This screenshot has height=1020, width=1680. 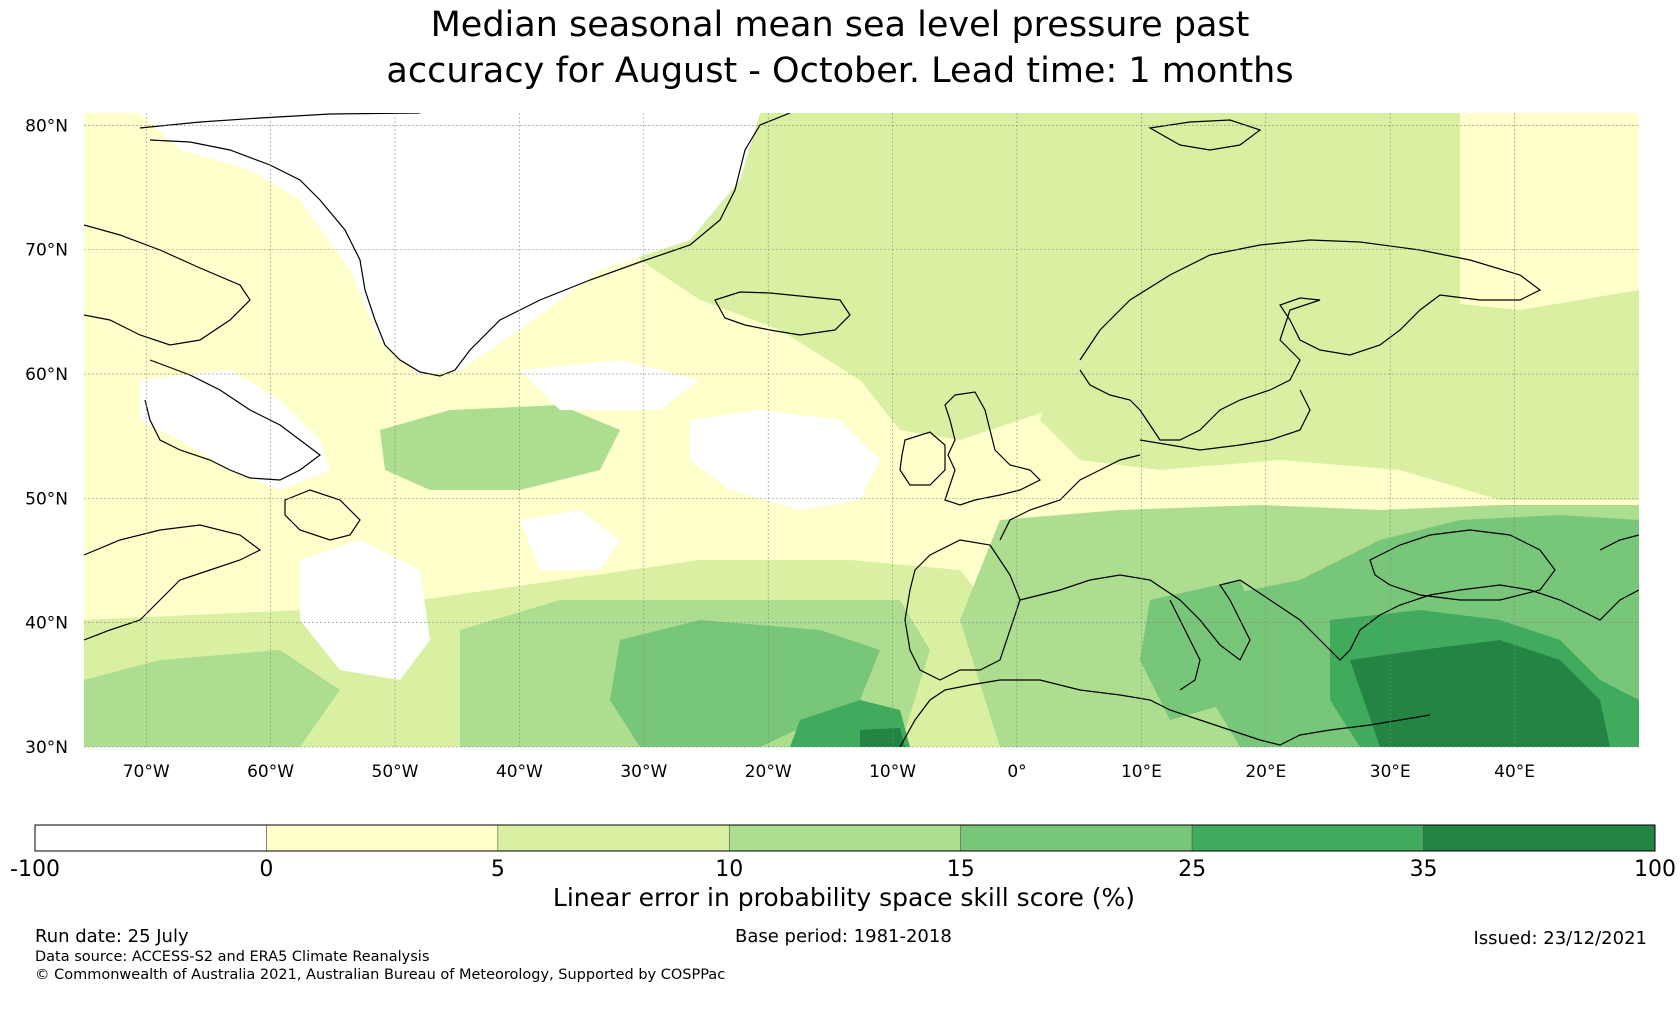 What do you see at coordinates (1560, 938) in the screenshot?
I see `issued-date: Issued: 23/12/2021` at bounding box center [1560, 938].